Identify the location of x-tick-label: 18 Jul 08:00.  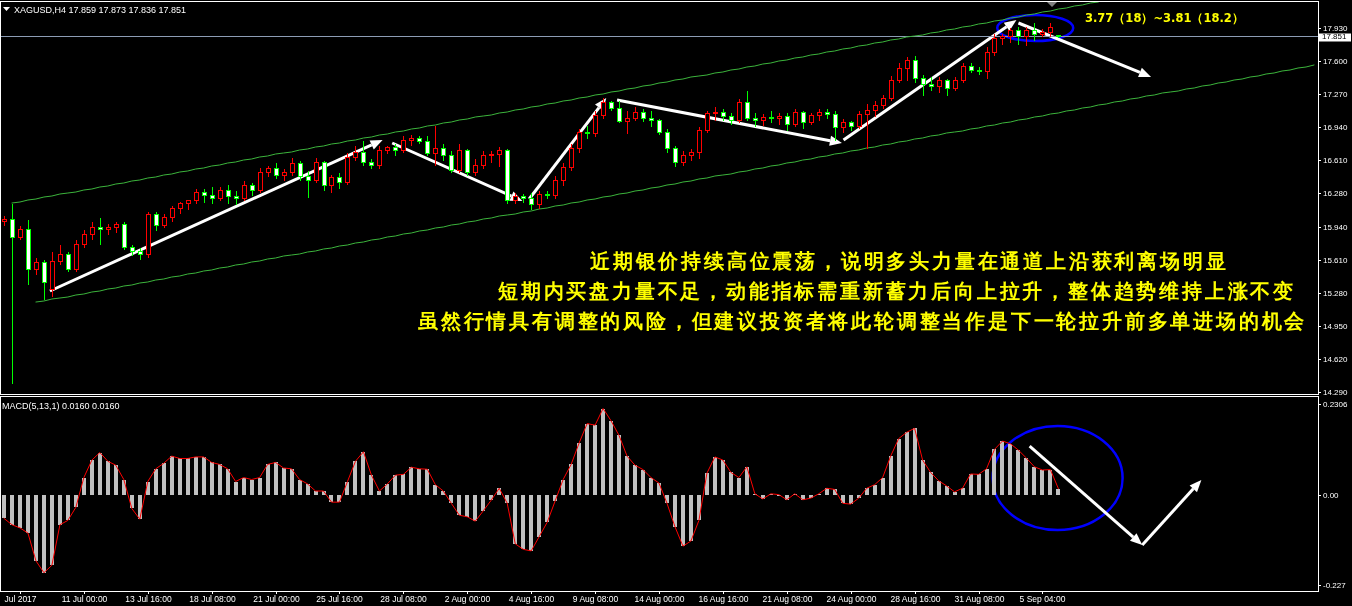
(212, 599).